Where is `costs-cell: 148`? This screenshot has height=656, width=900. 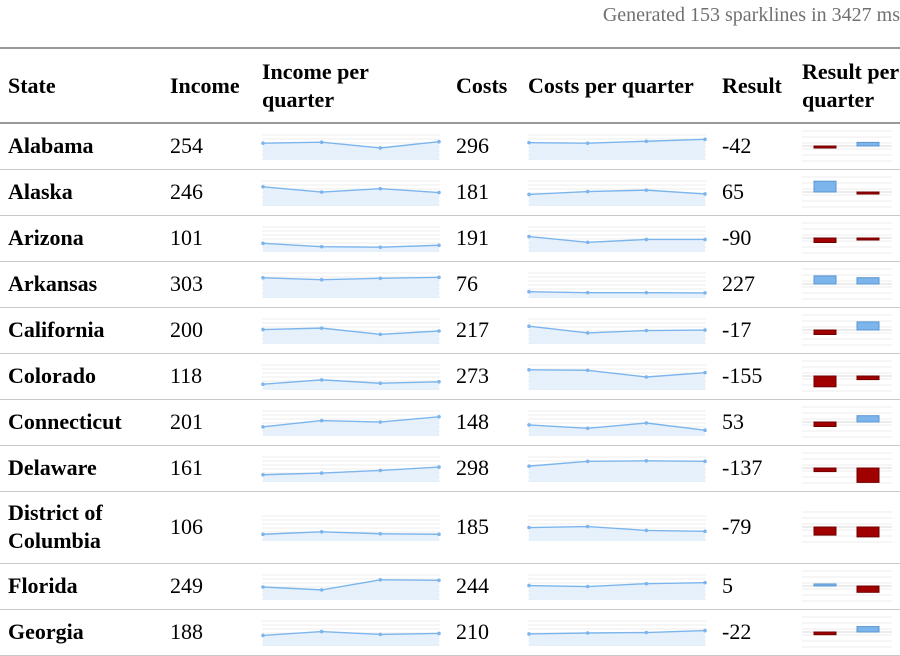 costs-cell: 148 is located at coordinates (472, 421).